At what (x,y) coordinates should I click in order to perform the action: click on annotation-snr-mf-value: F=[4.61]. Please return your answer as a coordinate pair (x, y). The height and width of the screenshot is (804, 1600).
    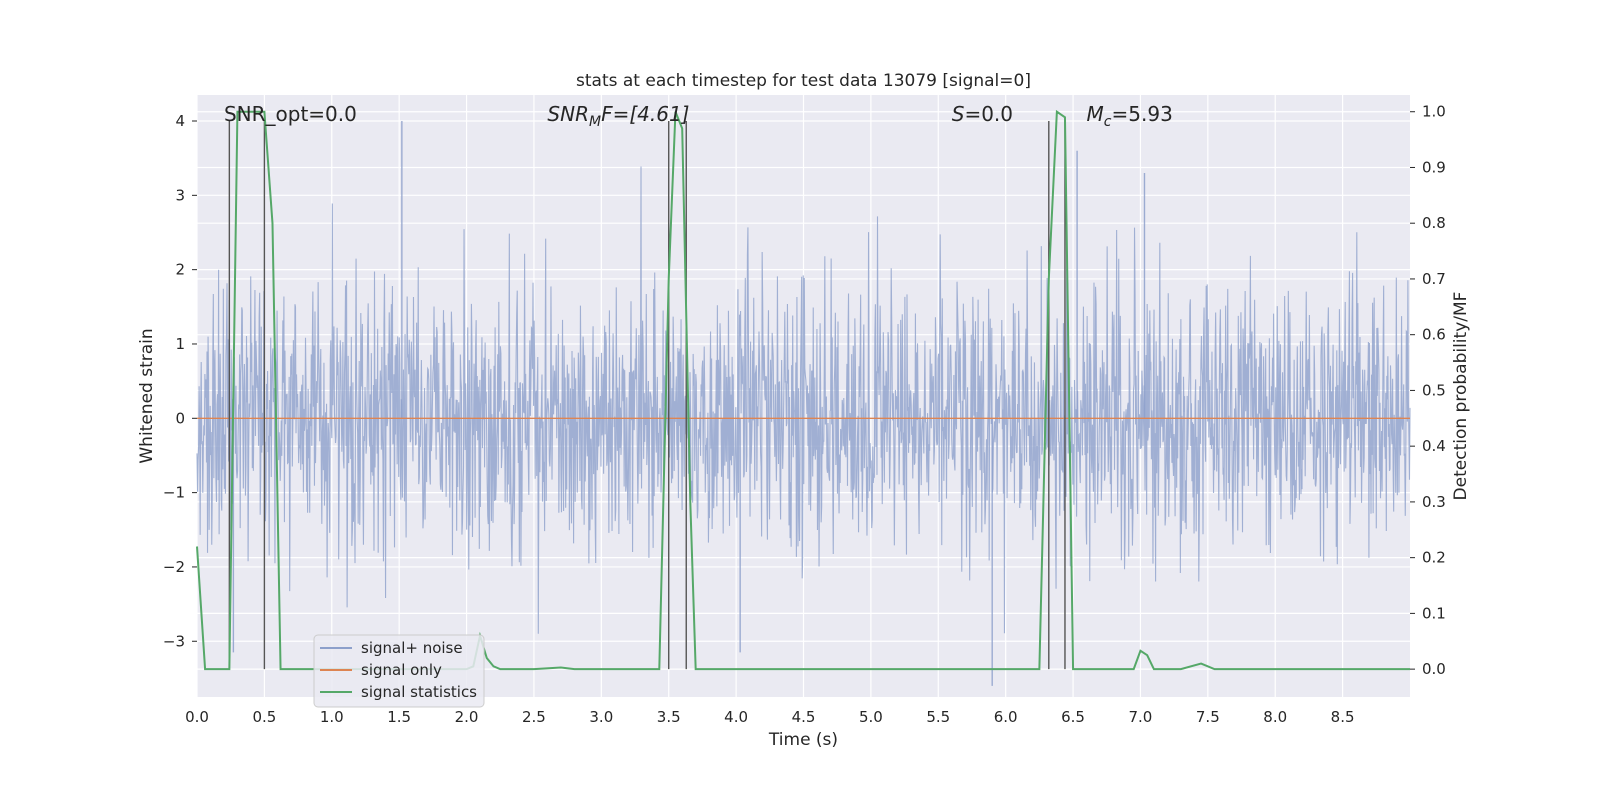
    Looking at the image, I should click on (645, 114).